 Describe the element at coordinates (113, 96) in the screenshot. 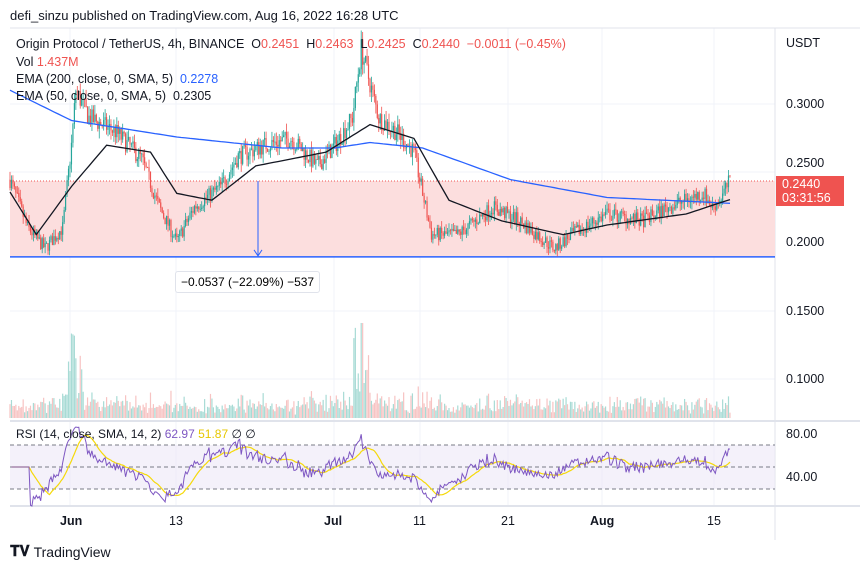

I see `ema50-legend: EMA (50, close, 0, SMA, 5) 0.2305` at that location.